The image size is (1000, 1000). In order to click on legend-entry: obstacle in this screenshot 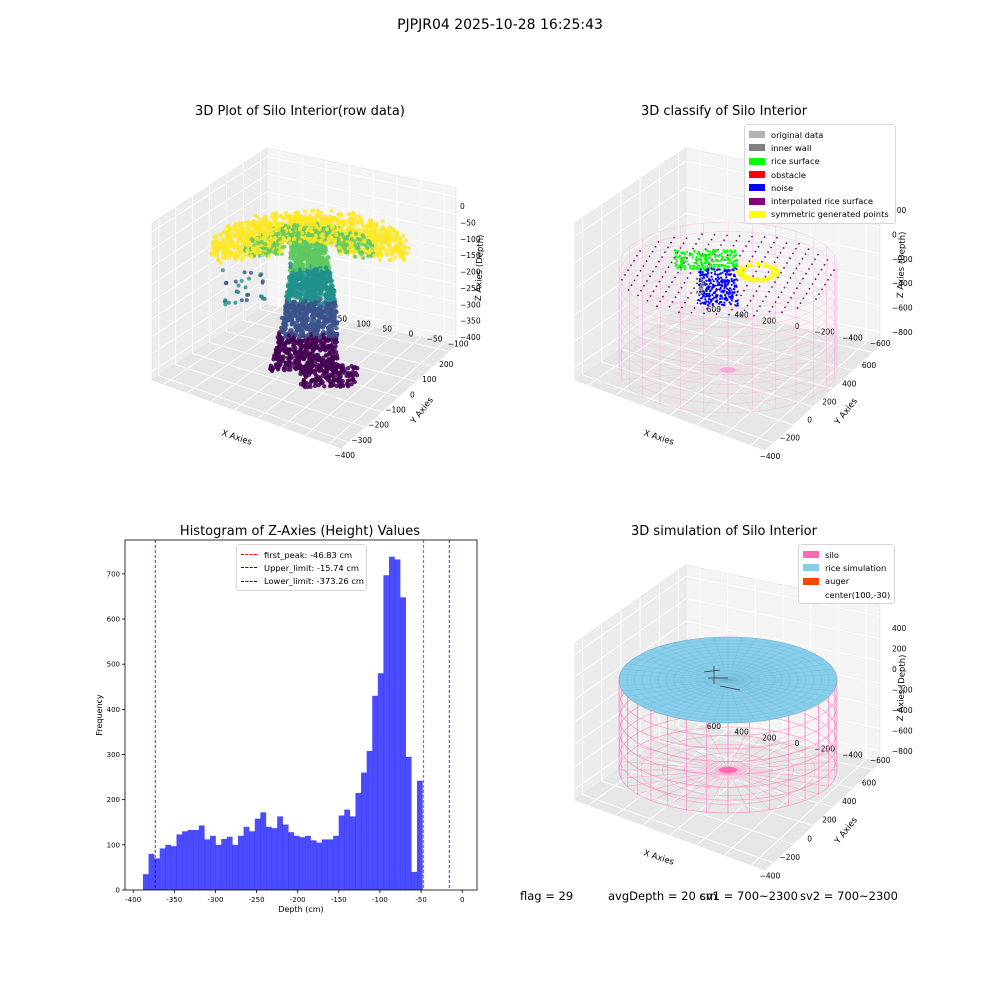, I will do `click(819, 174)`.